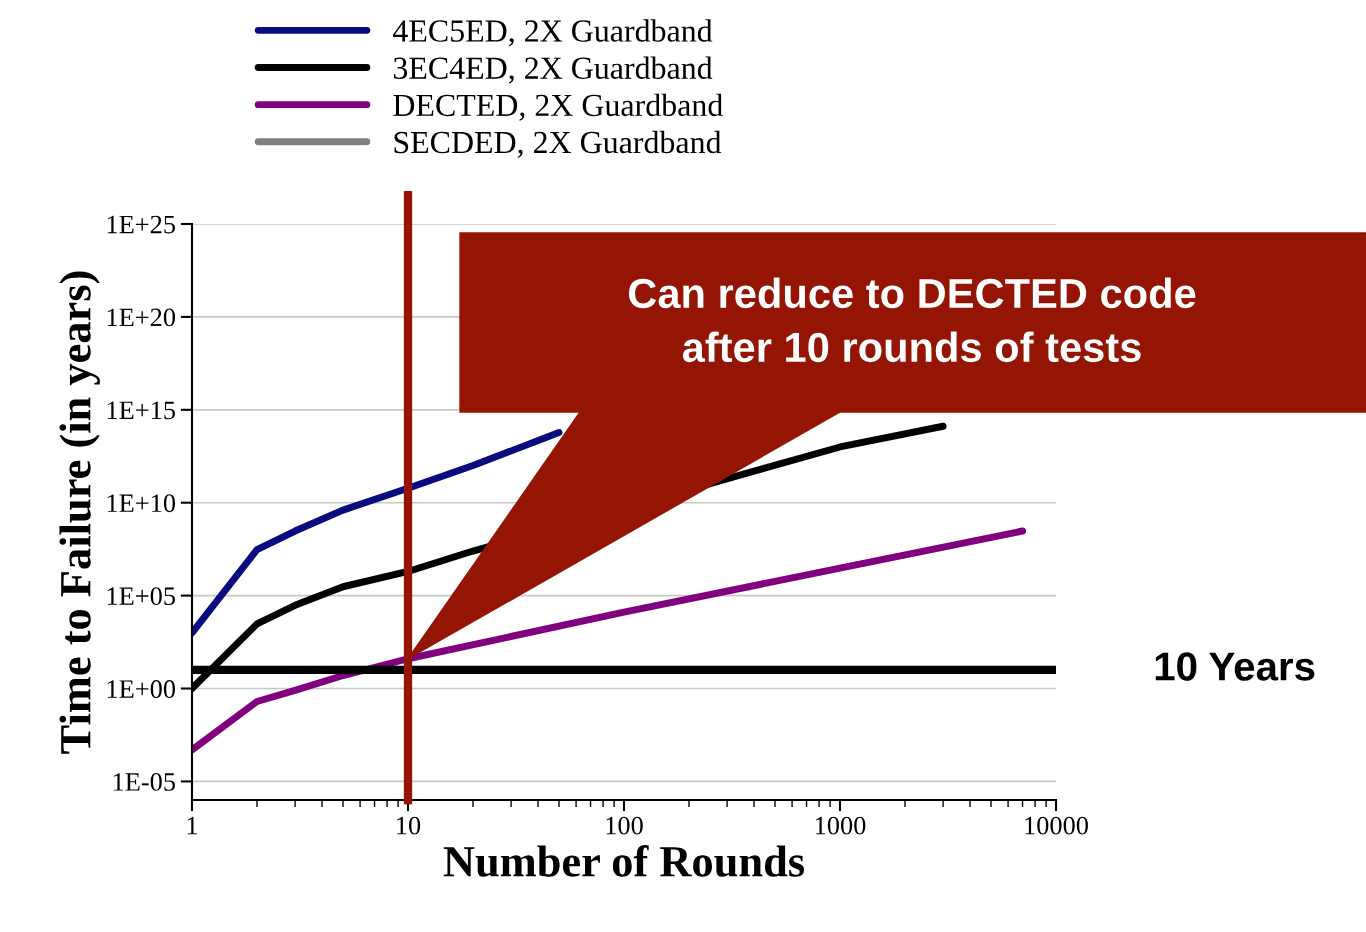  Describe the element at coordinates (141, 503) in the screenshot. I see `y-tick-label: 1E+10` at that location.